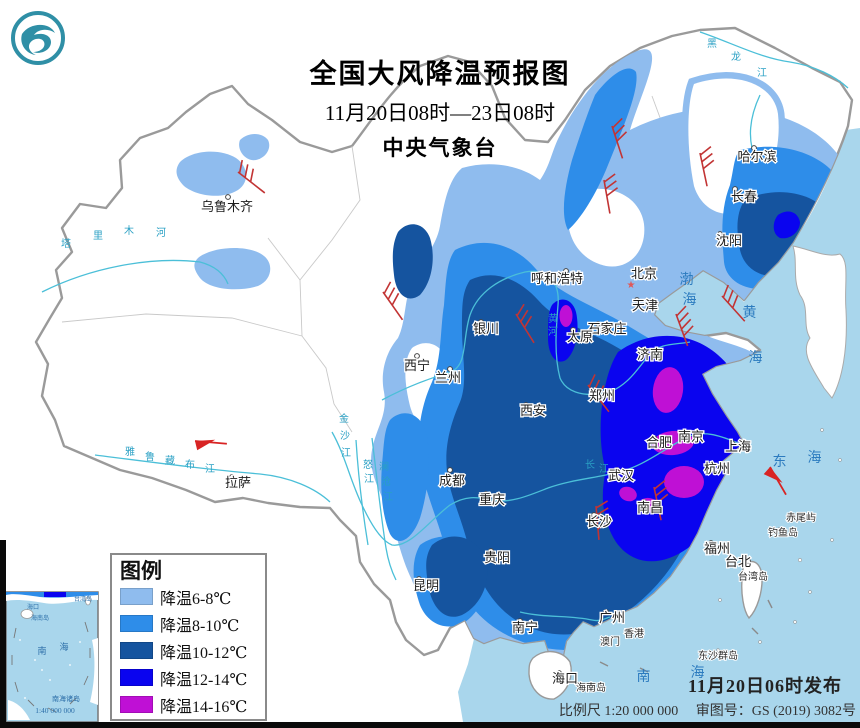 This screenshot has height=728, width=860. I want to click on city-label: 南昌, so click(650, 507).